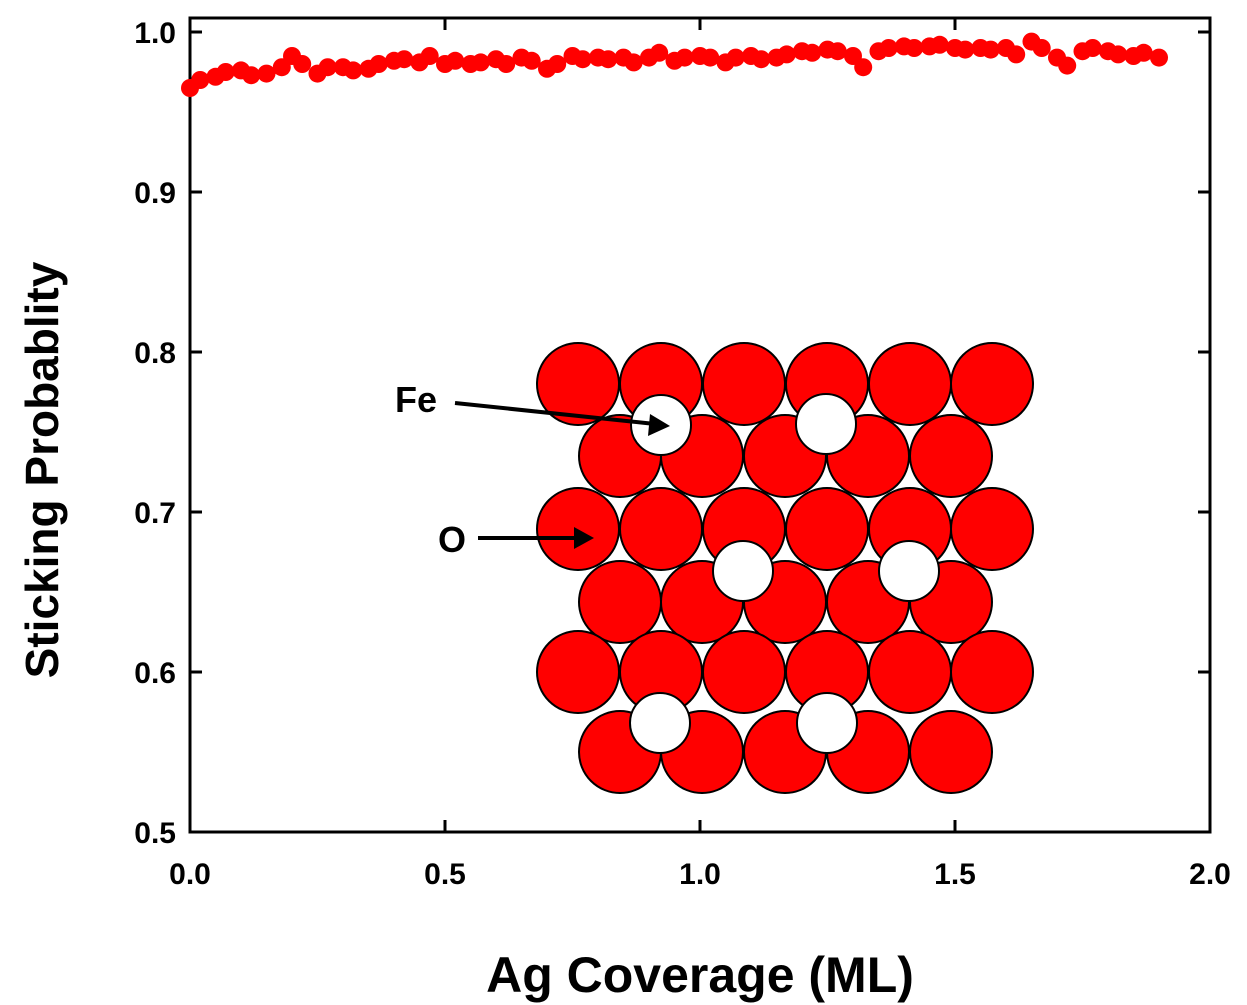 The image size is (1247, 1005). What do you see at coordinates (42, 469) in the screenshot?
I see `y-axis-label: Sticking Probablity` at bounding box center [42, 469].